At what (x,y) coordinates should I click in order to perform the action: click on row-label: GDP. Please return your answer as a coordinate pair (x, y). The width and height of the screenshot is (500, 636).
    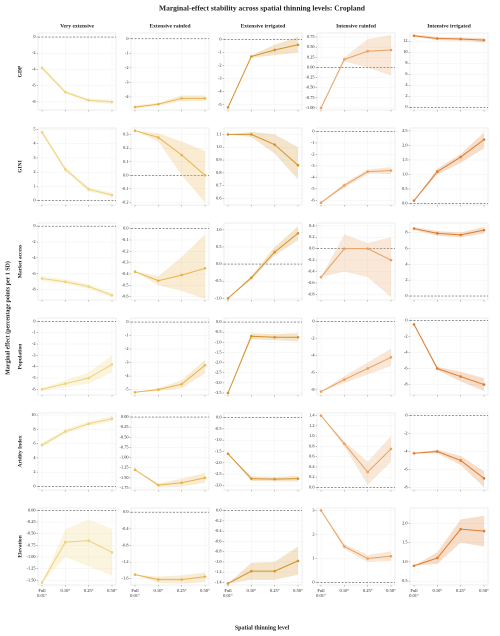
    Looking at the image, I should click on (20, 71).